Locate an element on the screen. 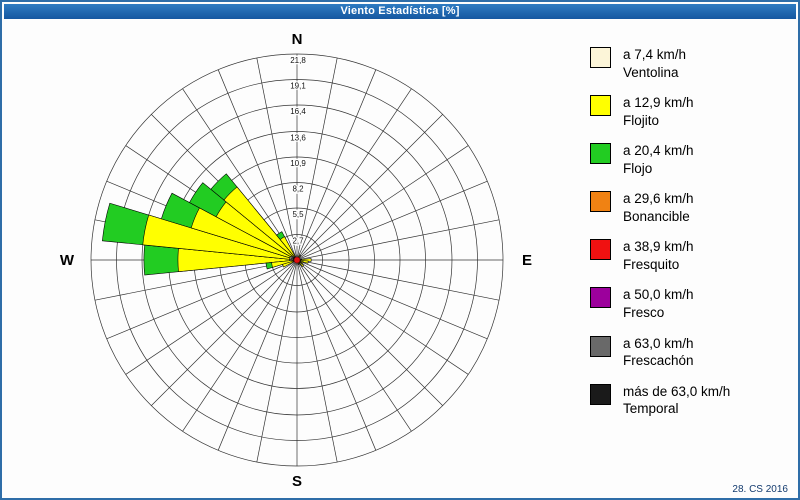 This screenshot has height=500, width=800. center-marker is located at coordinates (297, 260).